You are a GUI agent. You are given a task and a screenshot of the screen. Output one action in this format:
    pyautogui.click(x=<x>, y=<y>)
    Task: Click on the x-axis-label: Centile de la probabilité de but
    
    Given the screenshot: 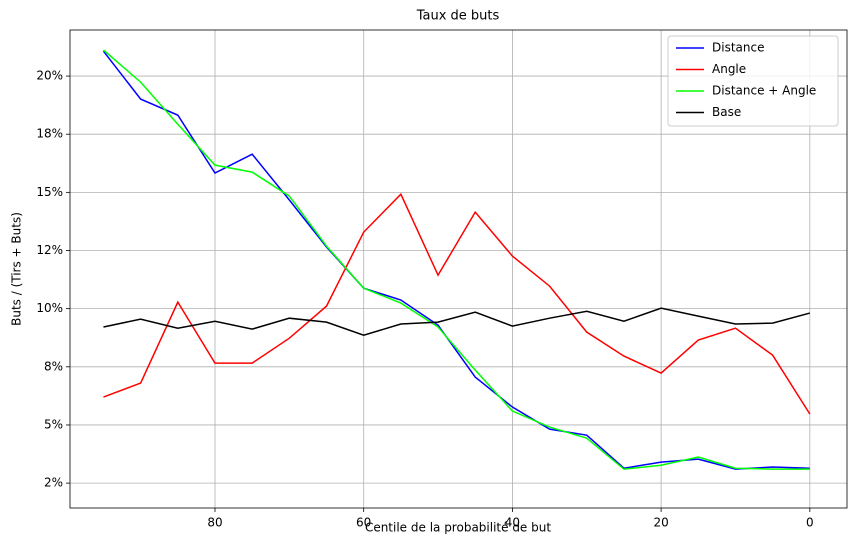 What is the action you would take?
    pyautogui.click(x=458, y=528)
    